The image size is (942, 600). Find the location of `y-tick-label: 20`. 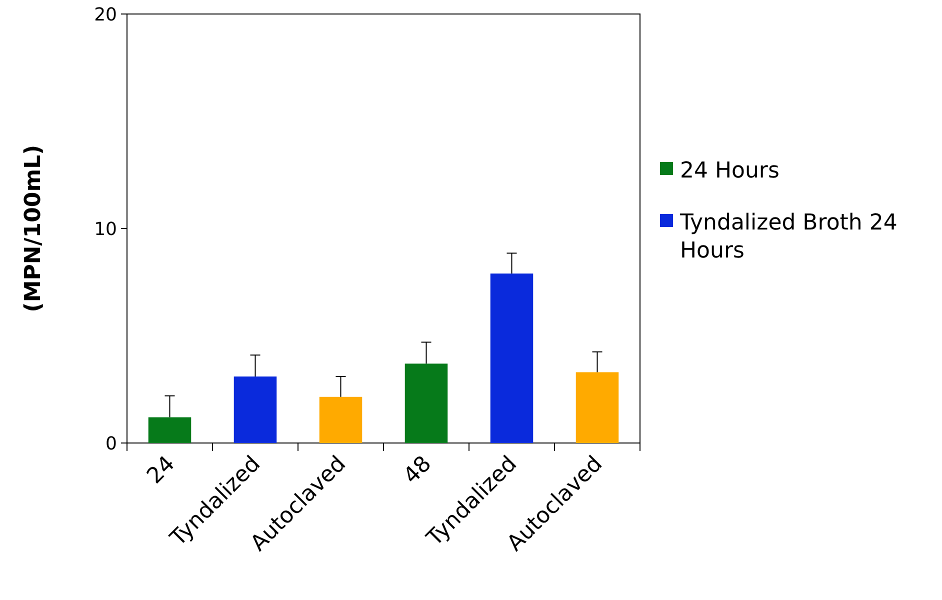

y-tick-label: 20 is located at coordinates (105, 15).